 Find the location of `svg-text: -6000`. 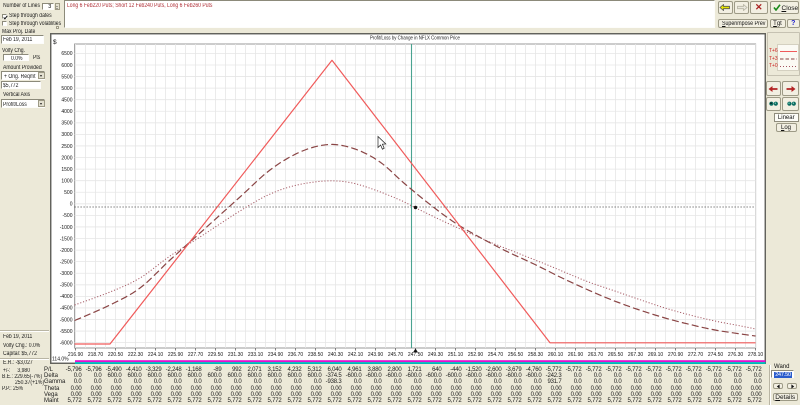

svg-text: -6000 is located at coordinates (66, 343).